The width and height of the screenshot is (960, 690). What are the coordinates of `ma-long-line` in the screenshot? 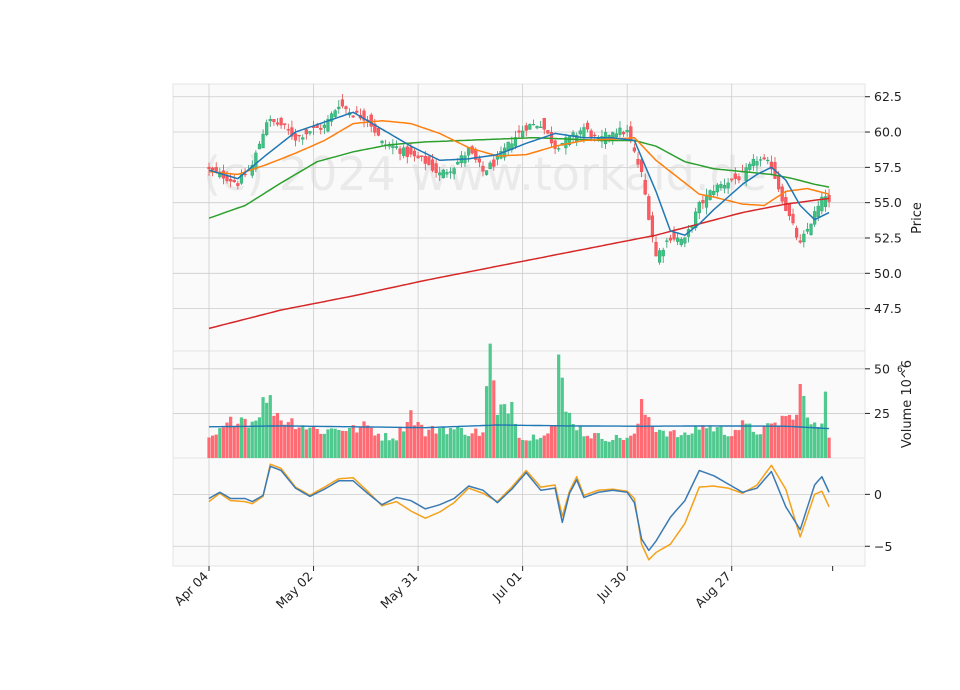 It's located at (519, 263).